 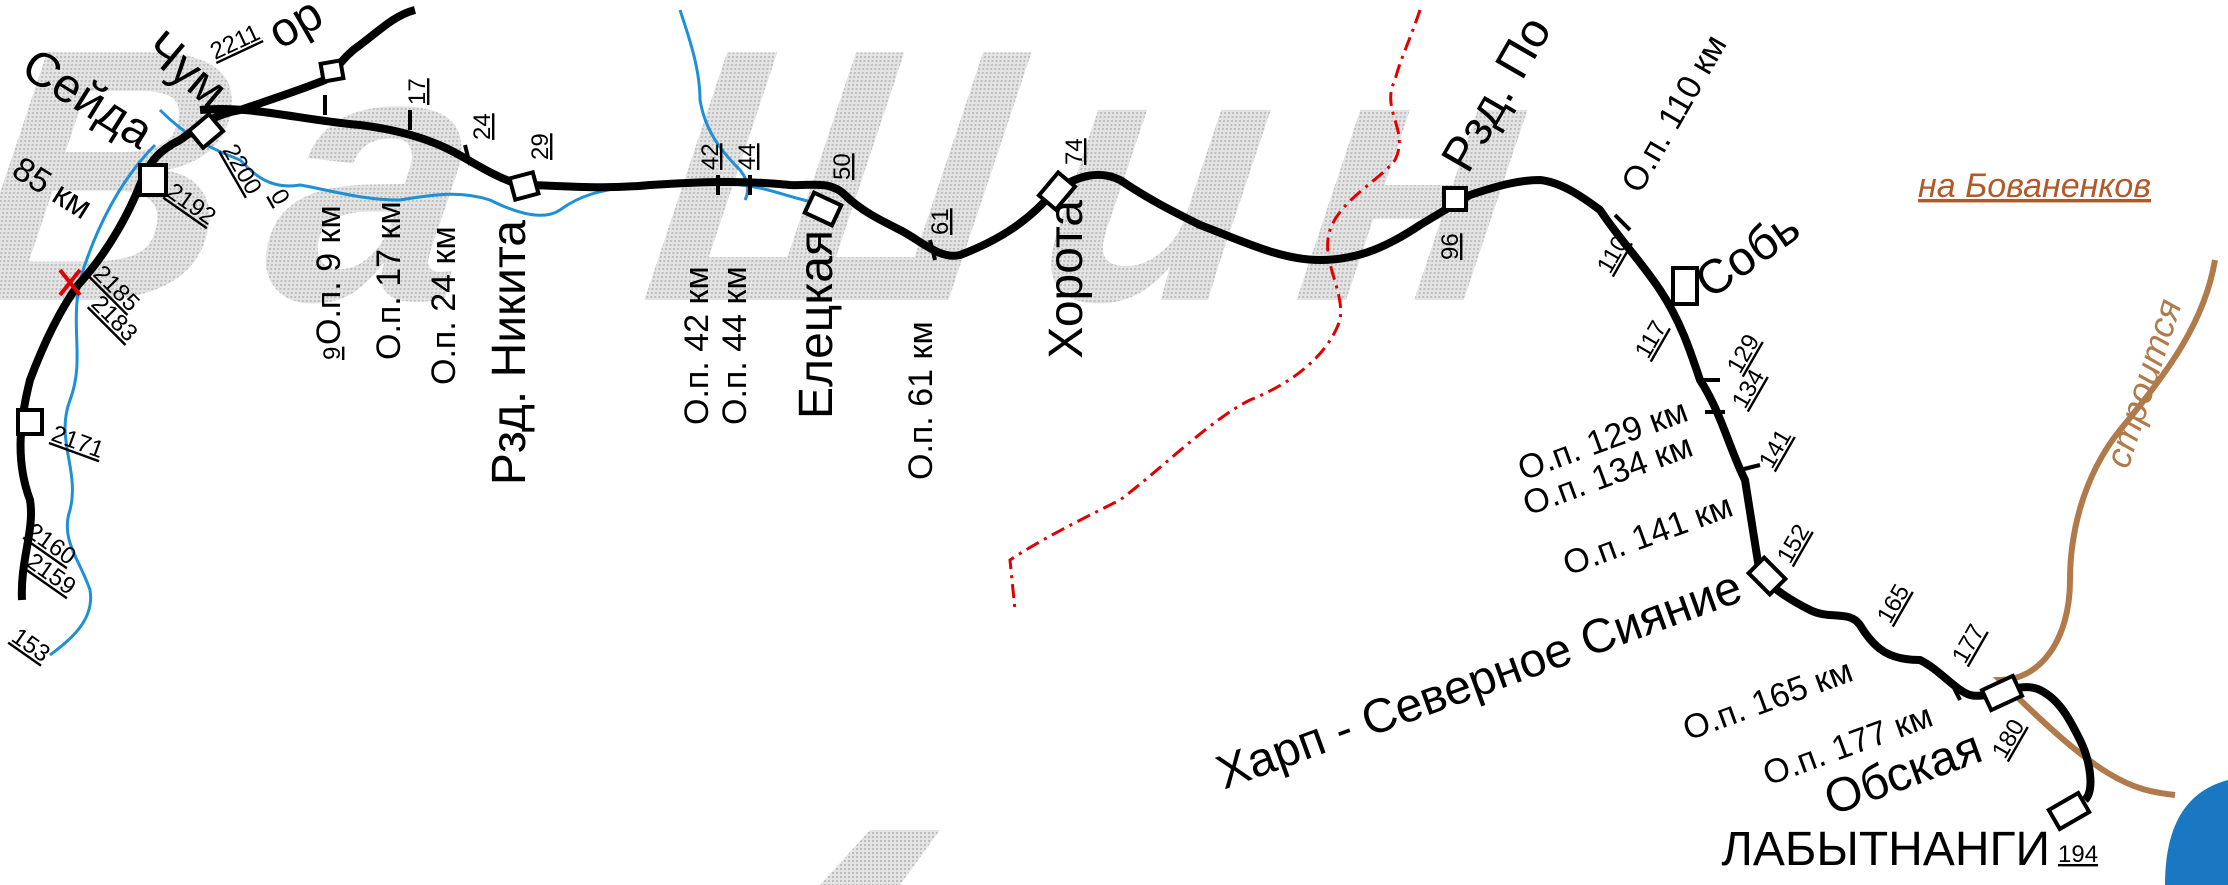 What do you see at coordinates (70, 282) in the screenshot?
I see `cross-marker` at bounding box center [70, 282].